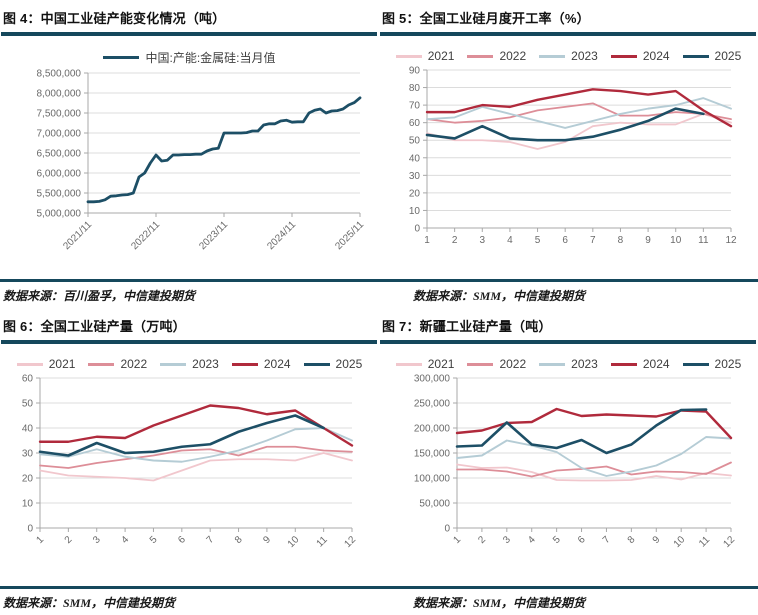  I want to click on figure-7-footer: 数据来源：SMM，中信建投期货, so click(568, 600).